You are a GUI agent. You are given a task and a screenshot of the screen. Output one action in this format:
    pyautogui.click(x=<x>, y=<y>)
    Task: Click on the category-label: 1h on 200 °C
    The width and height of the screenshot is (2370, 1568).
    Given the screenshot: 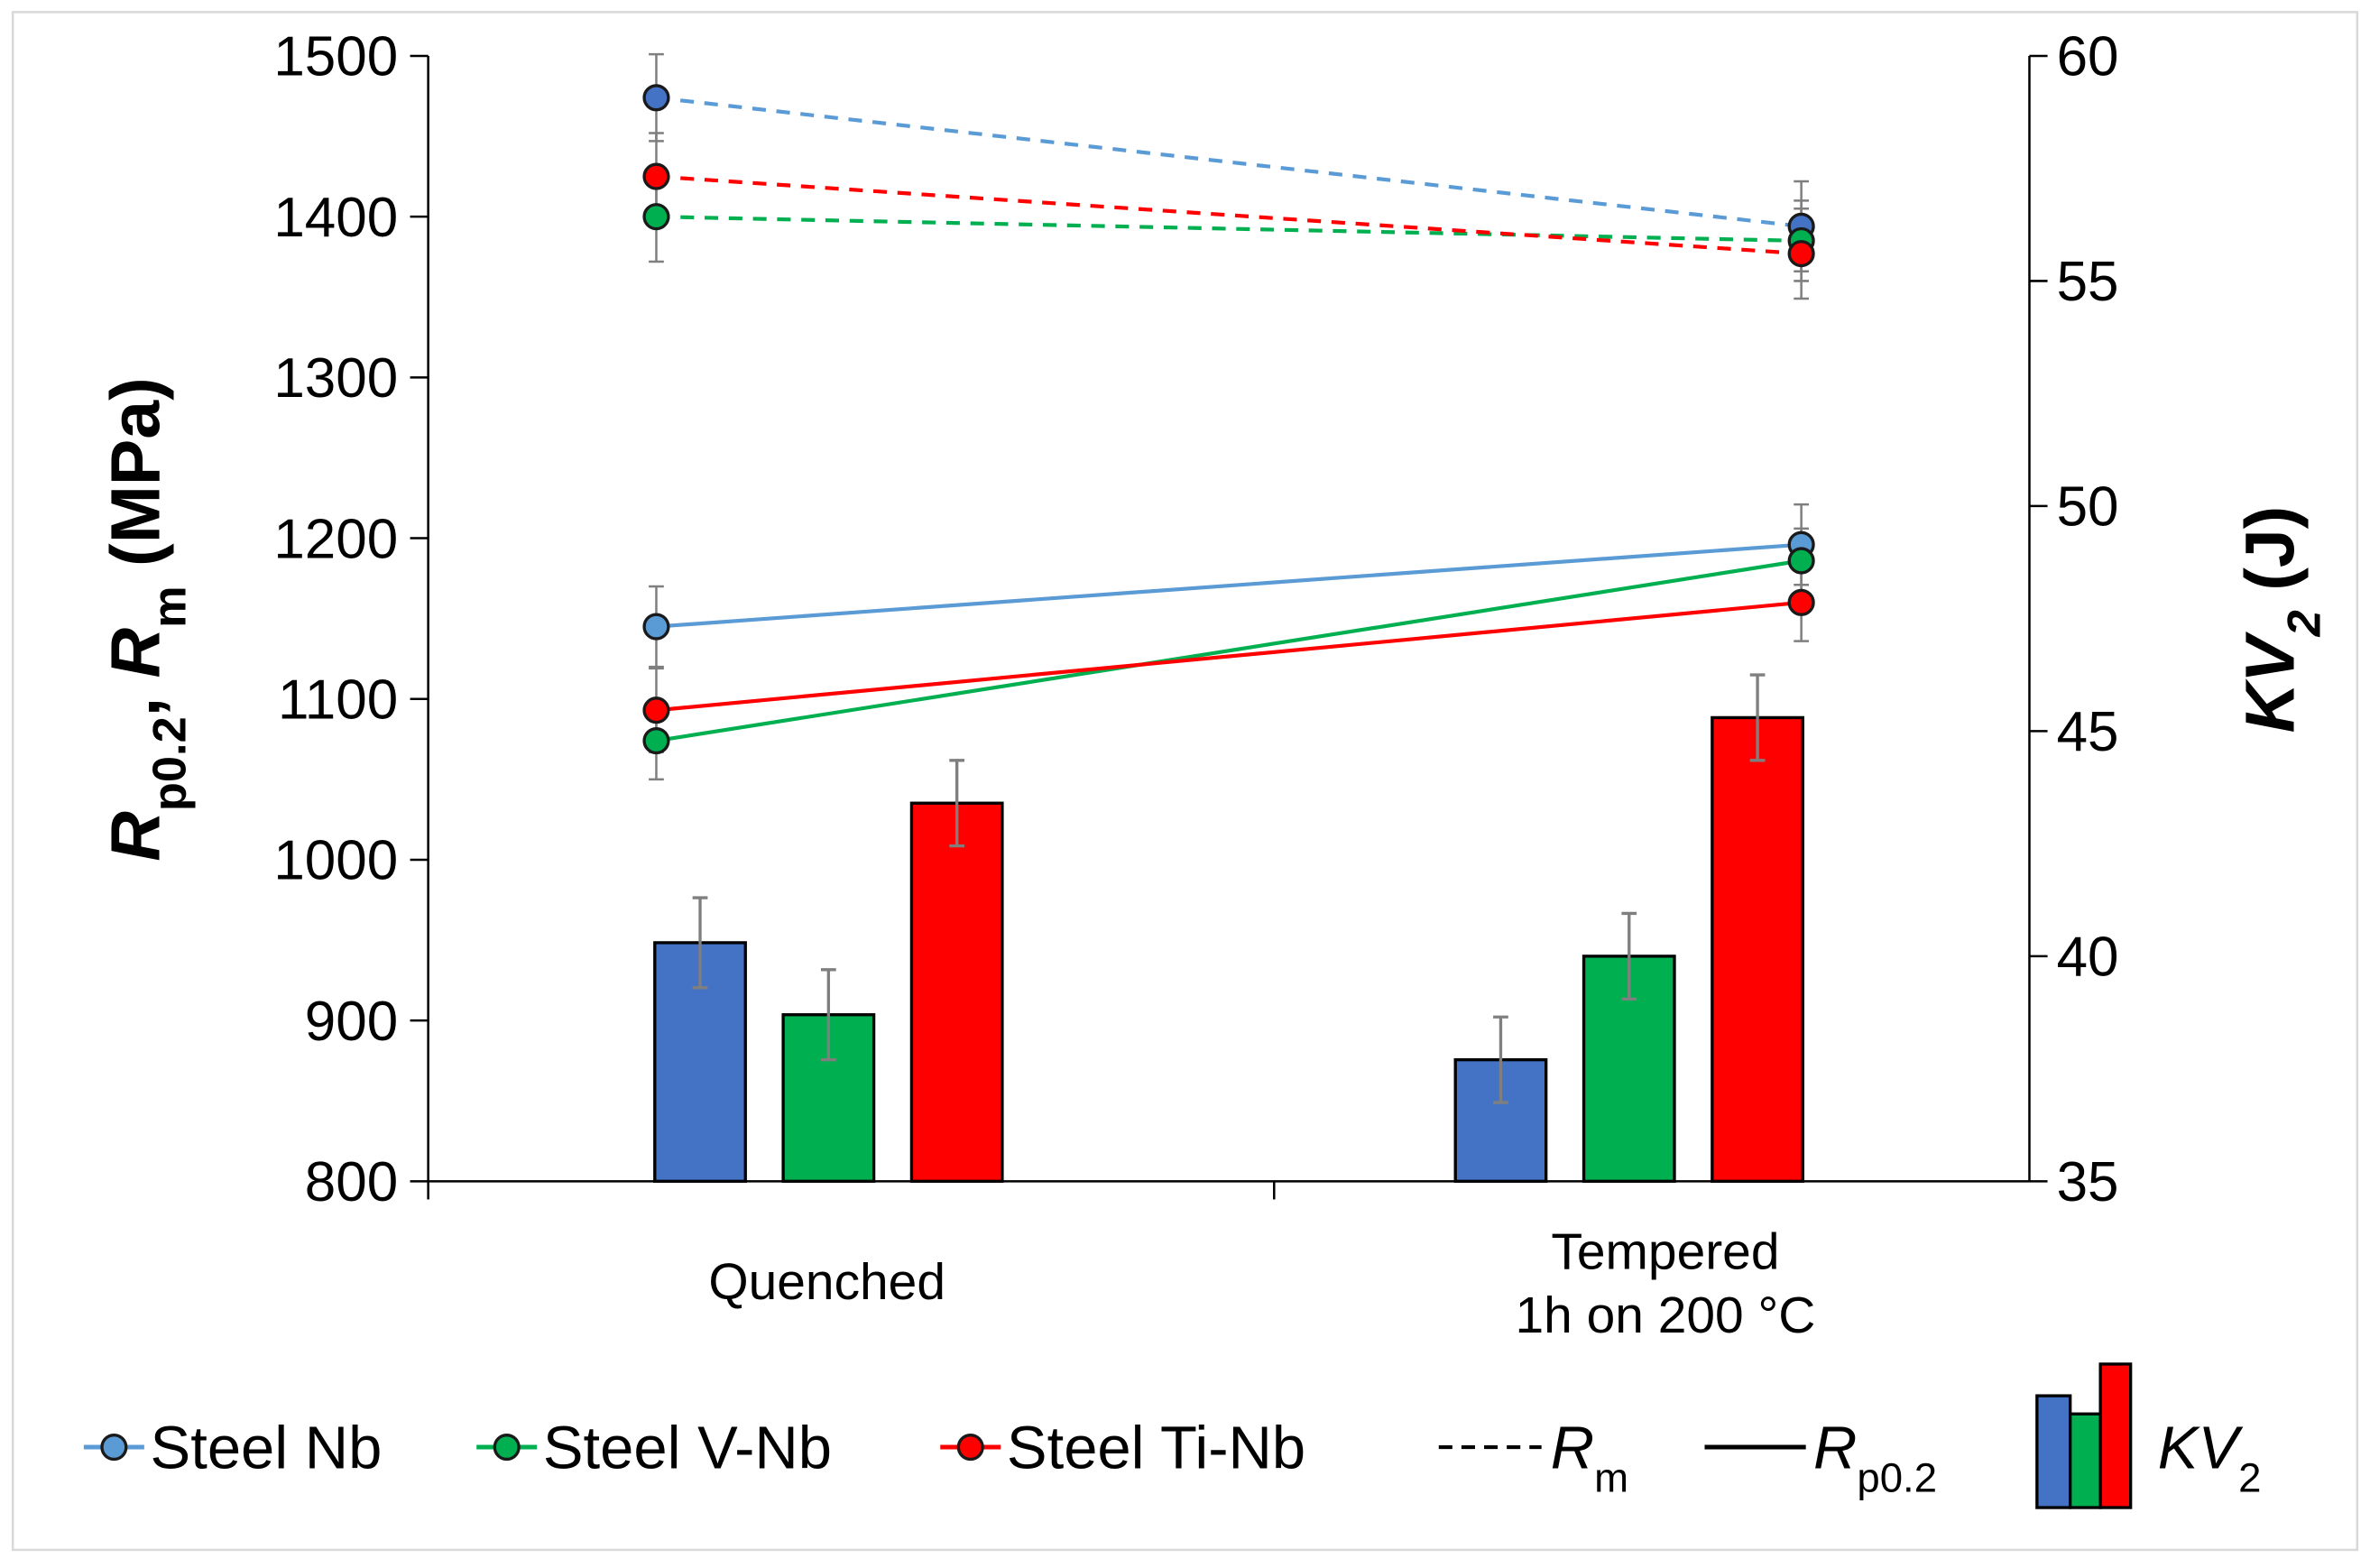 What is the action you would take?
    pyautogui.click(x=1666, y=1315)
    